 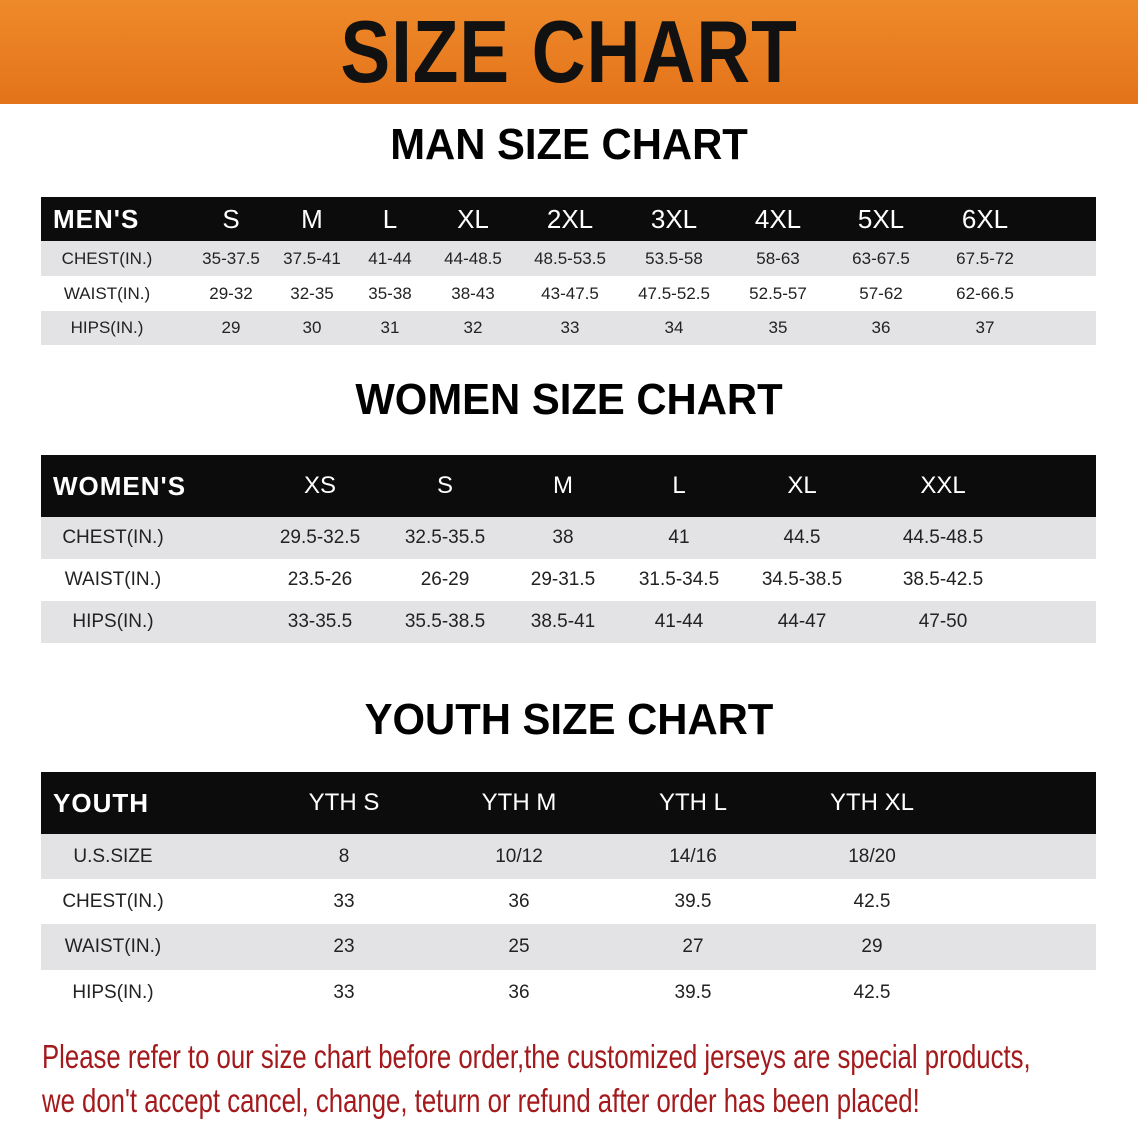 I want to click on header-label: WOMEN'S, so click(x=120, y=485).